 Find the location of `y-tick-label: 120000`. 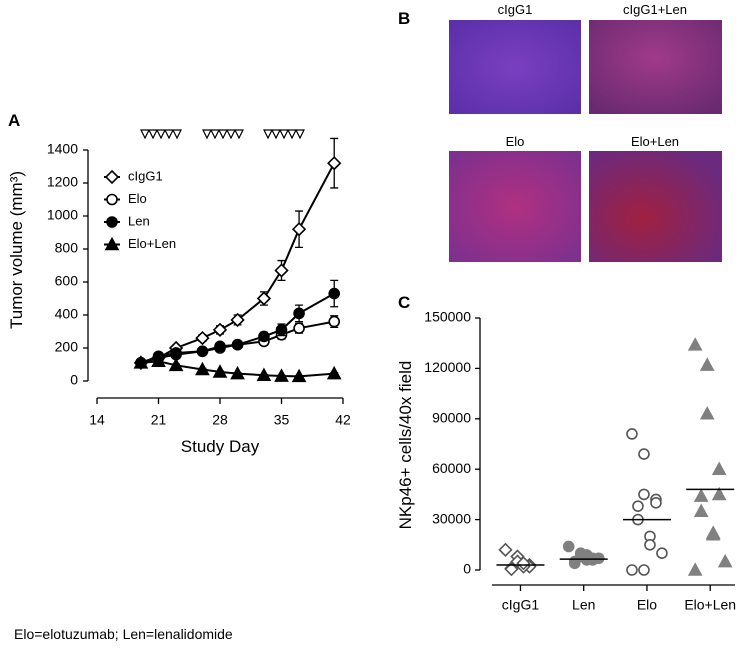

y-tick-label: 120000 is located at coordinates (447, 367).